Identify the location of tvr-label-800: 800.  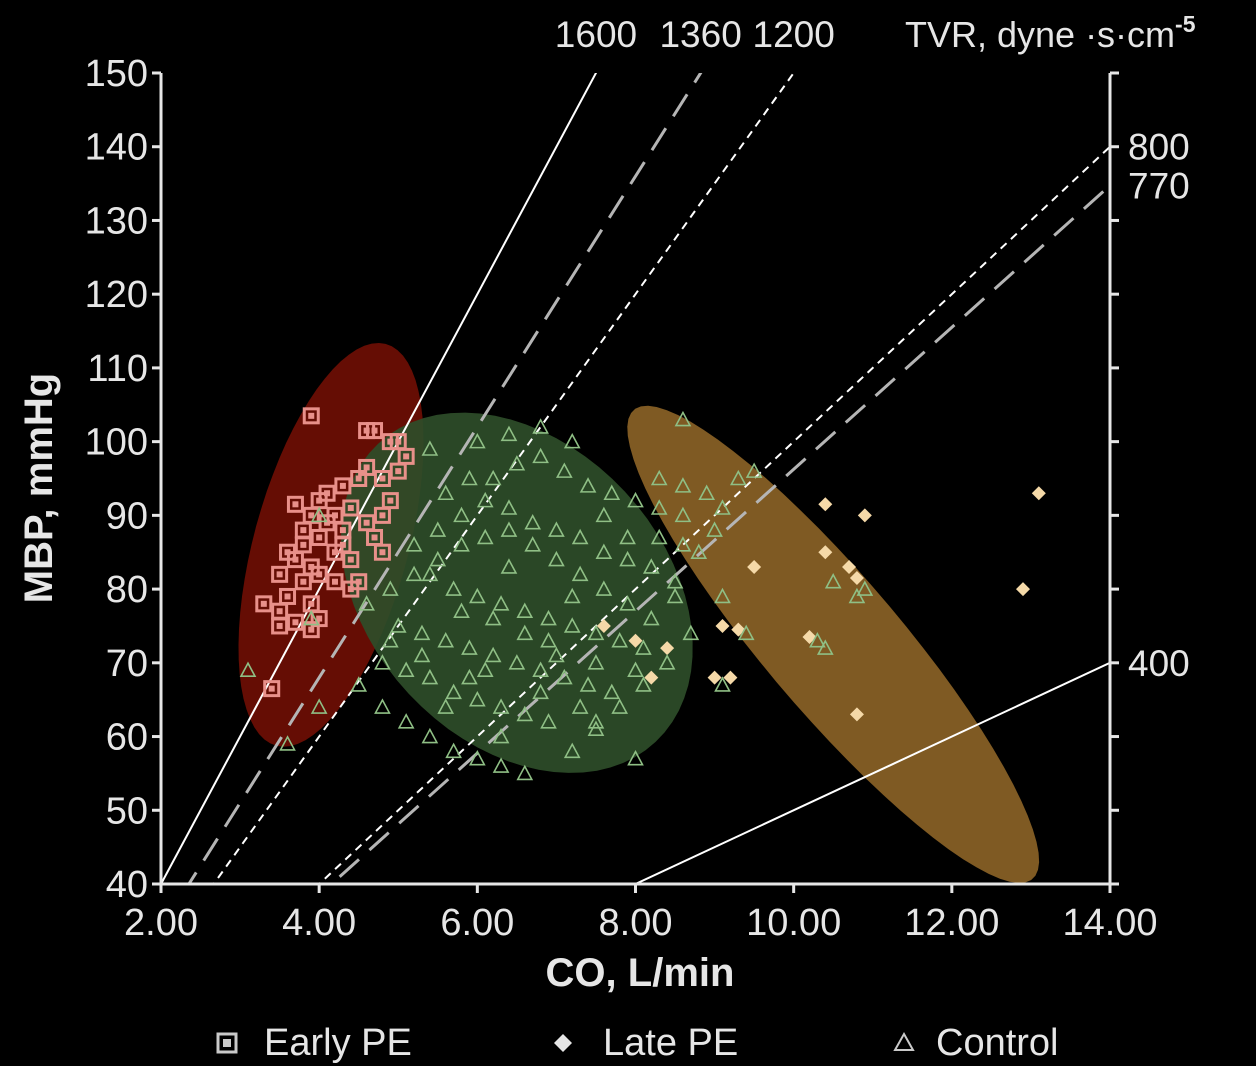
(1159, 147).